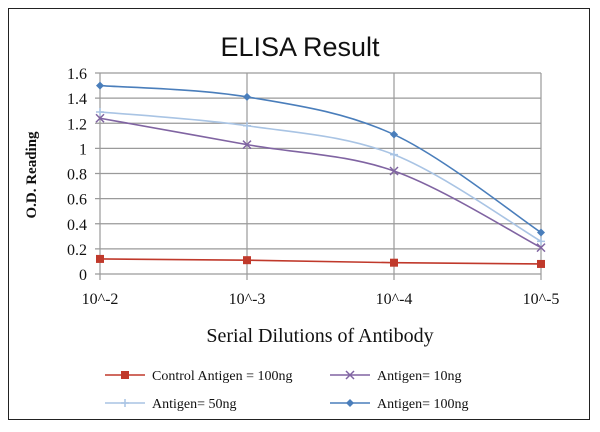  What do you see at coordinates (77, 74) in the screenshot?
I see `y-tick-label: 1.6` at bounding box center [77, 74].